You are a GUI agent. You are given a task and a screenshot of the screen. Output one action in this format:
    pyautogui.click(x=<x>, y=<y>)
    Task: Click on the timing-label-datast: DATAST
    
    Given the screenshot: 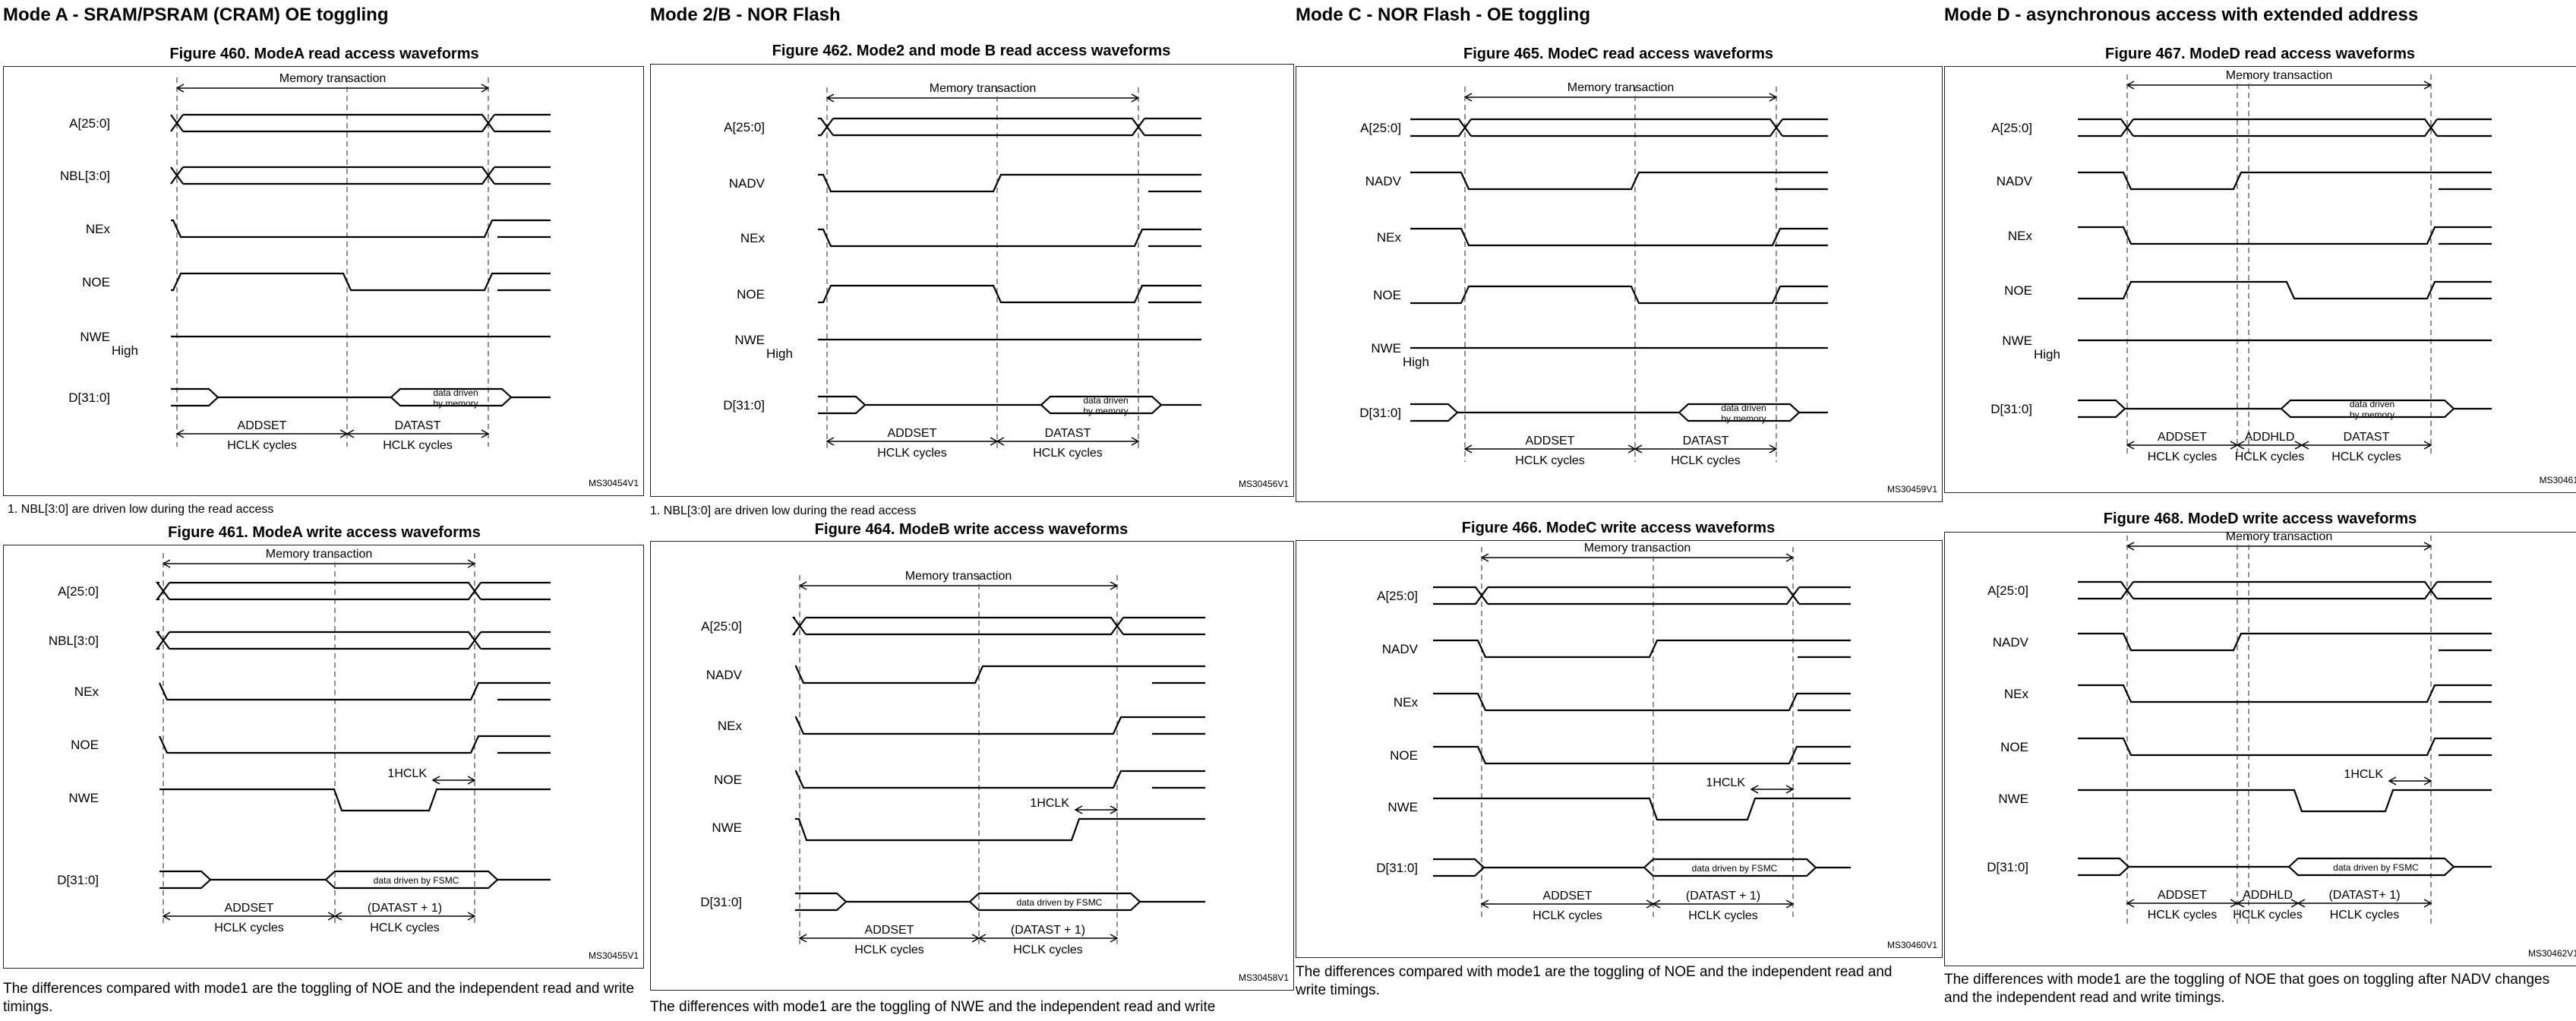 What is the action you would take?
    pyautogui.click(x=418, y=425)
    